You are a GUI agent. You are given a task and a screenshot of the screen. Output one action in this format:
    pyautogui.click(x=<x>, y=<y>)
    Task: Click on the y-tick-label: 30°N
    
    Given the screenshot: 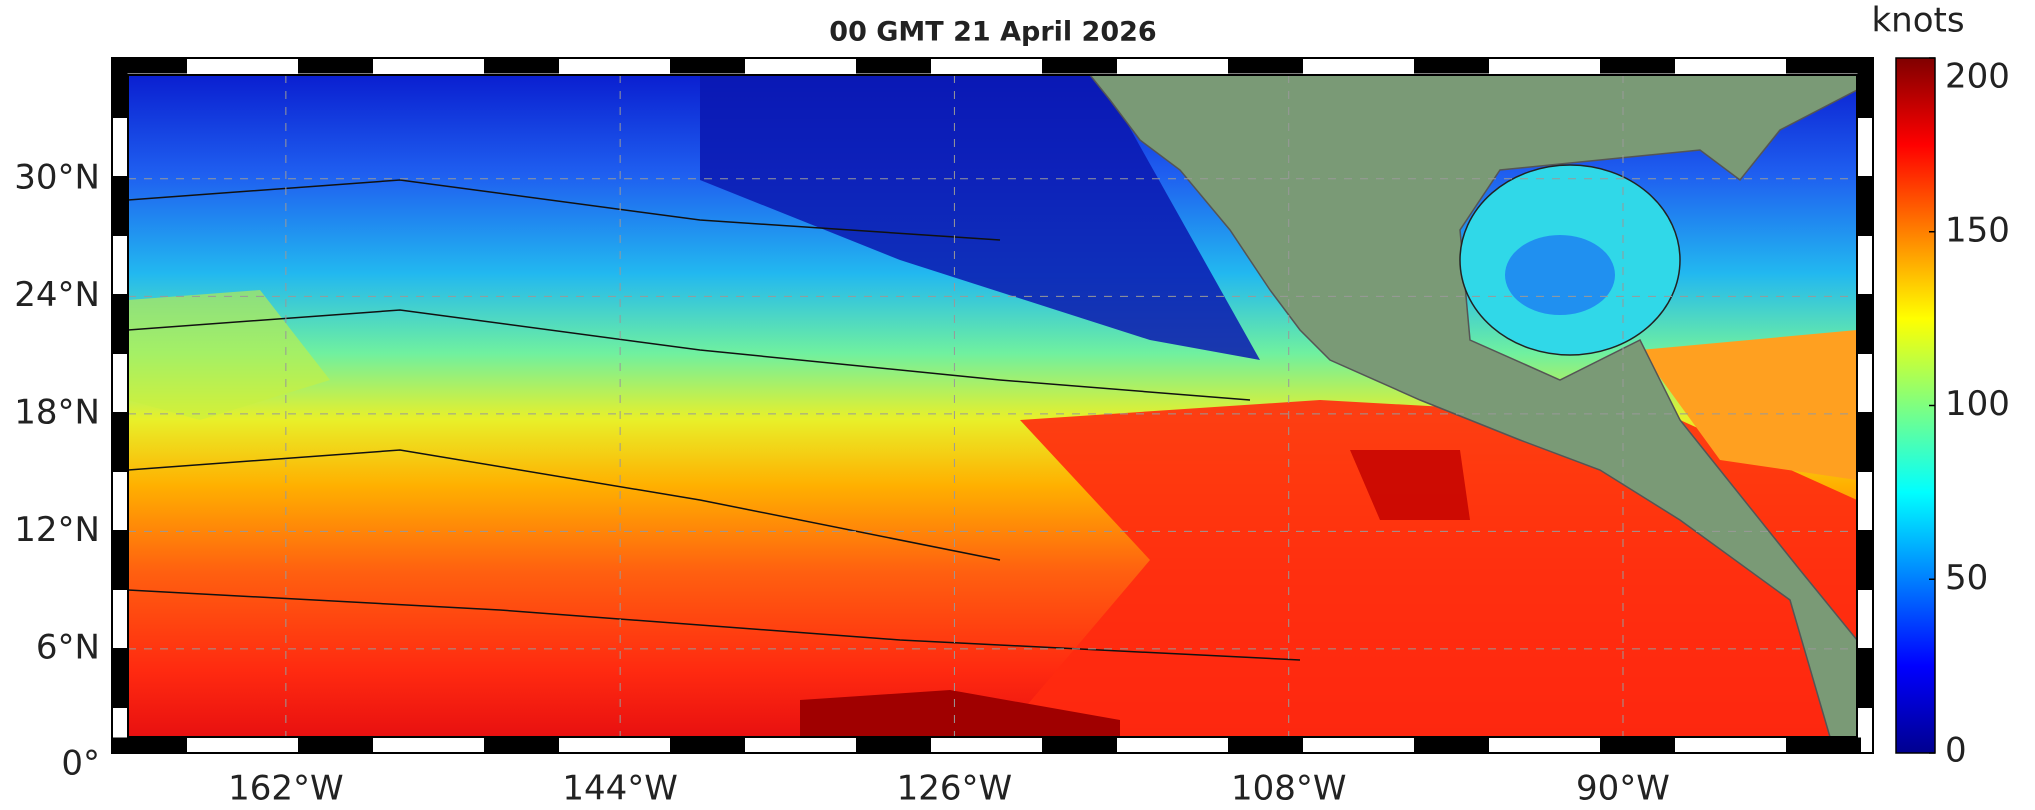 What is the action you would take?
    pyautogui.click(x=57, y=177)
    